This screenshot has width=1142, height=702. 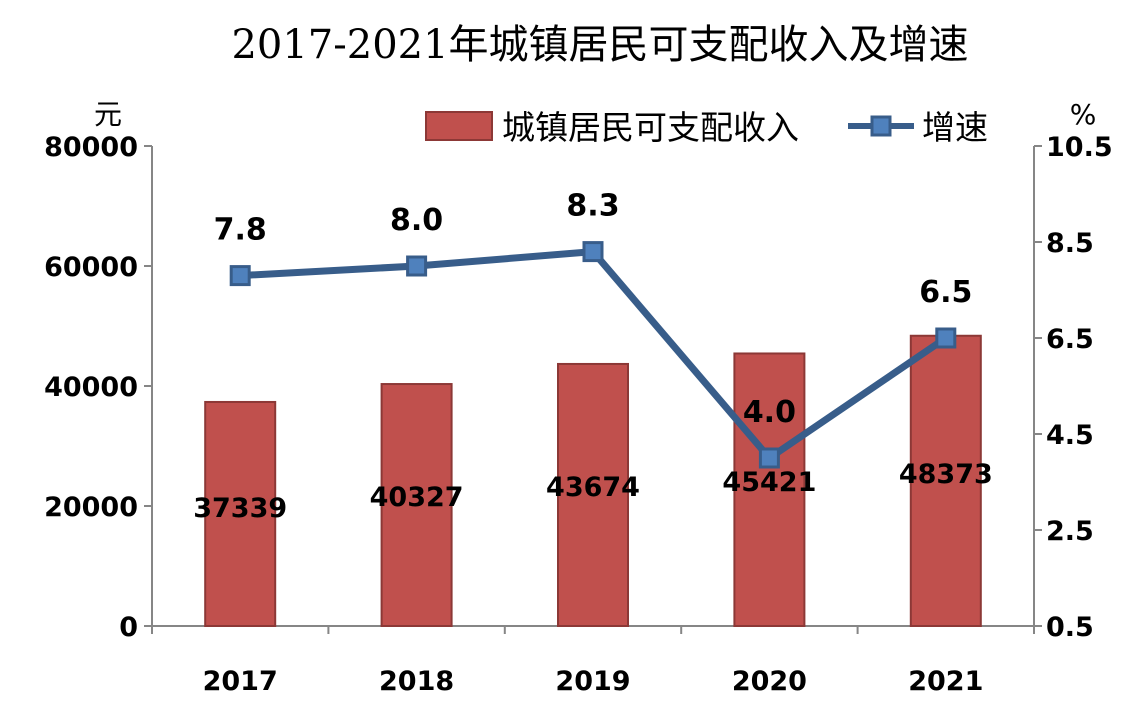 I want to click on bar-value-label: 45421, so click(x=769, y=482).